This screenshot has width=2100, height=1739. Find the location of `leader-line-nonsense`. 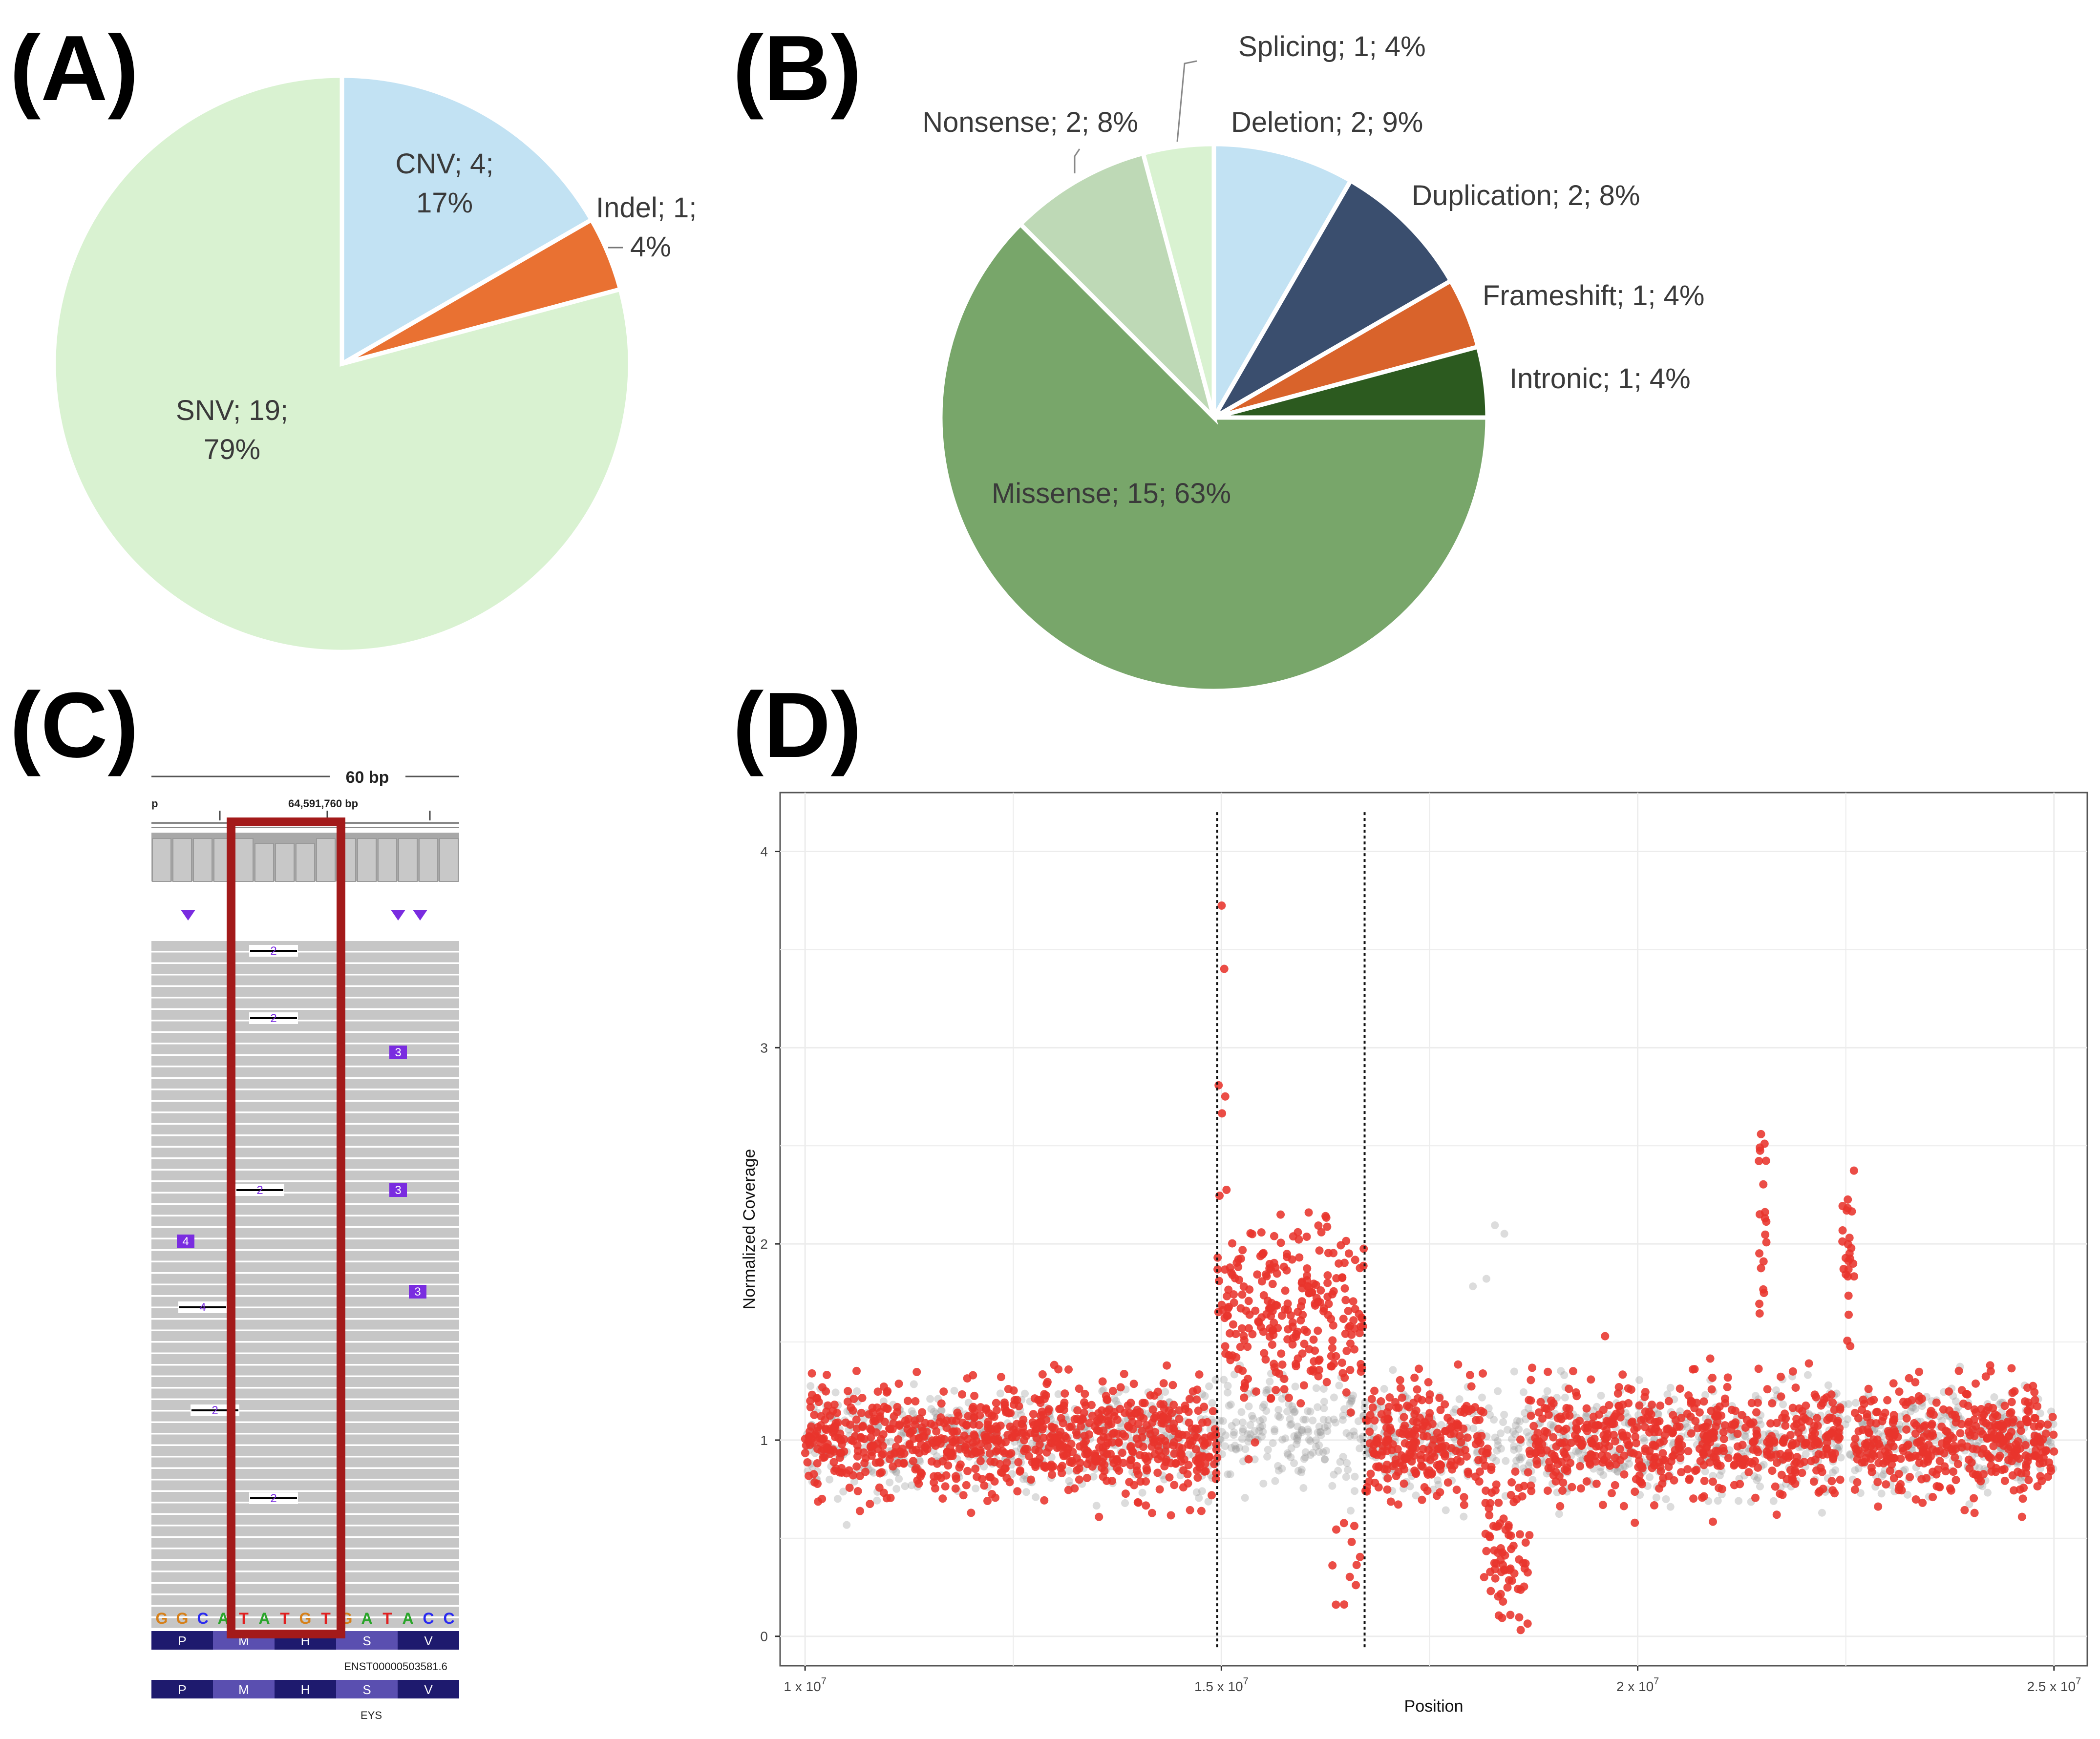

leader-line-nonsense is located at coordinates (1078, 161).